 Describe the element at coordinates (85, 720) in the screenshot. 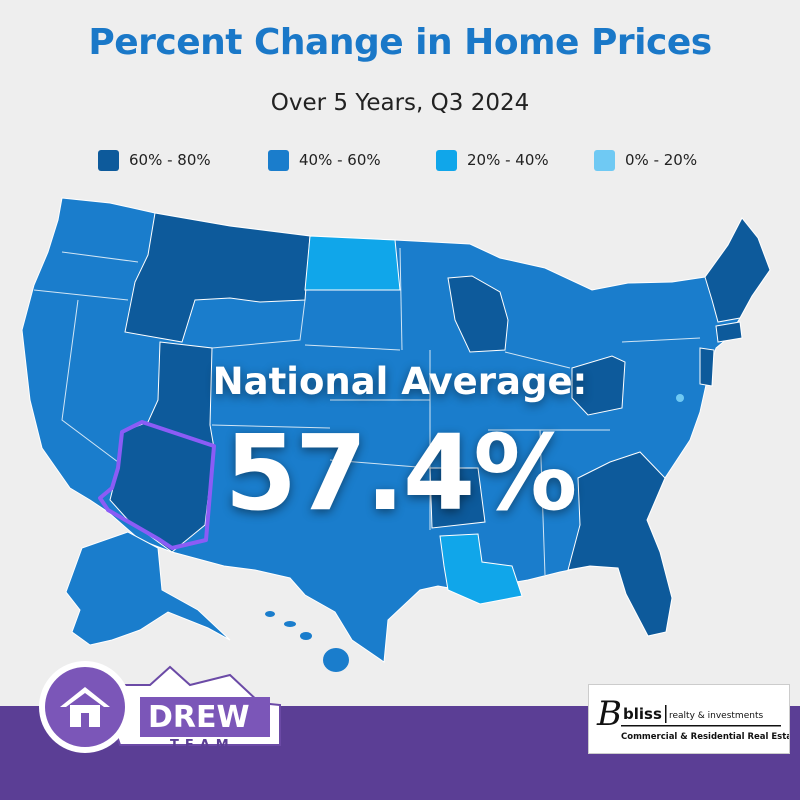

I see `house-door` at that location.